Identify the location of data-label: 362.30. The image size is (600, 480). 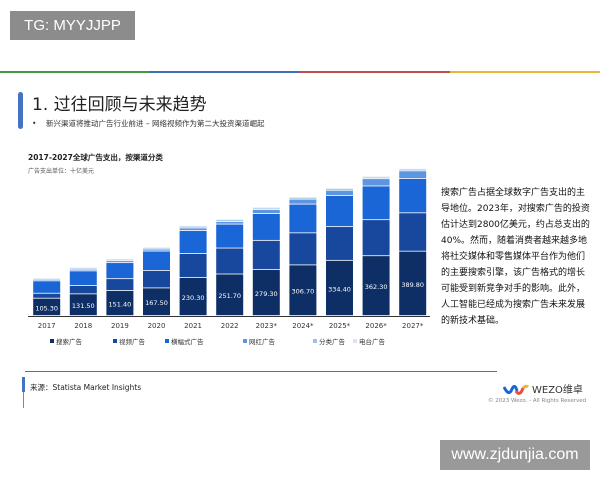
(376, 287).